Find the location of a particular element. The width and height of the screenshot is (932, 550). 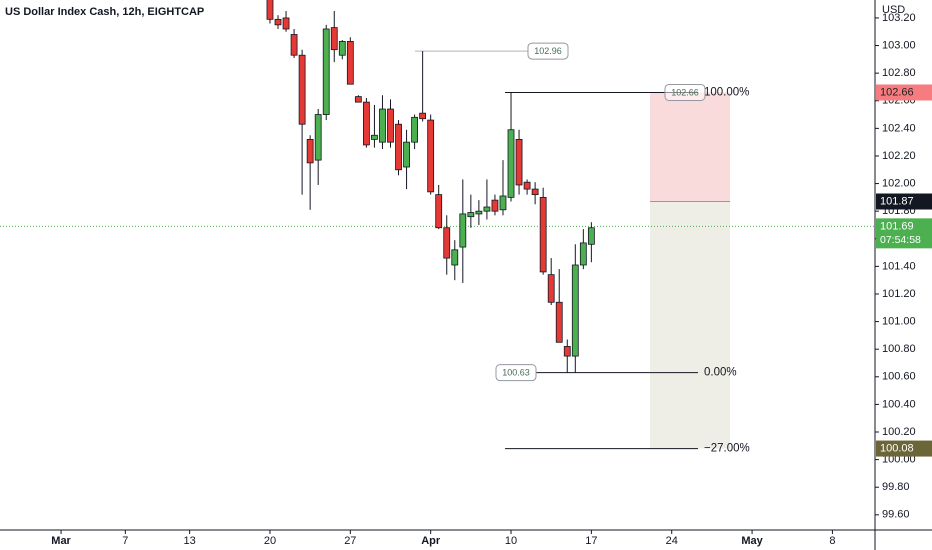

countdown-label: 07:54:58 is located at coordinates (900, 240).